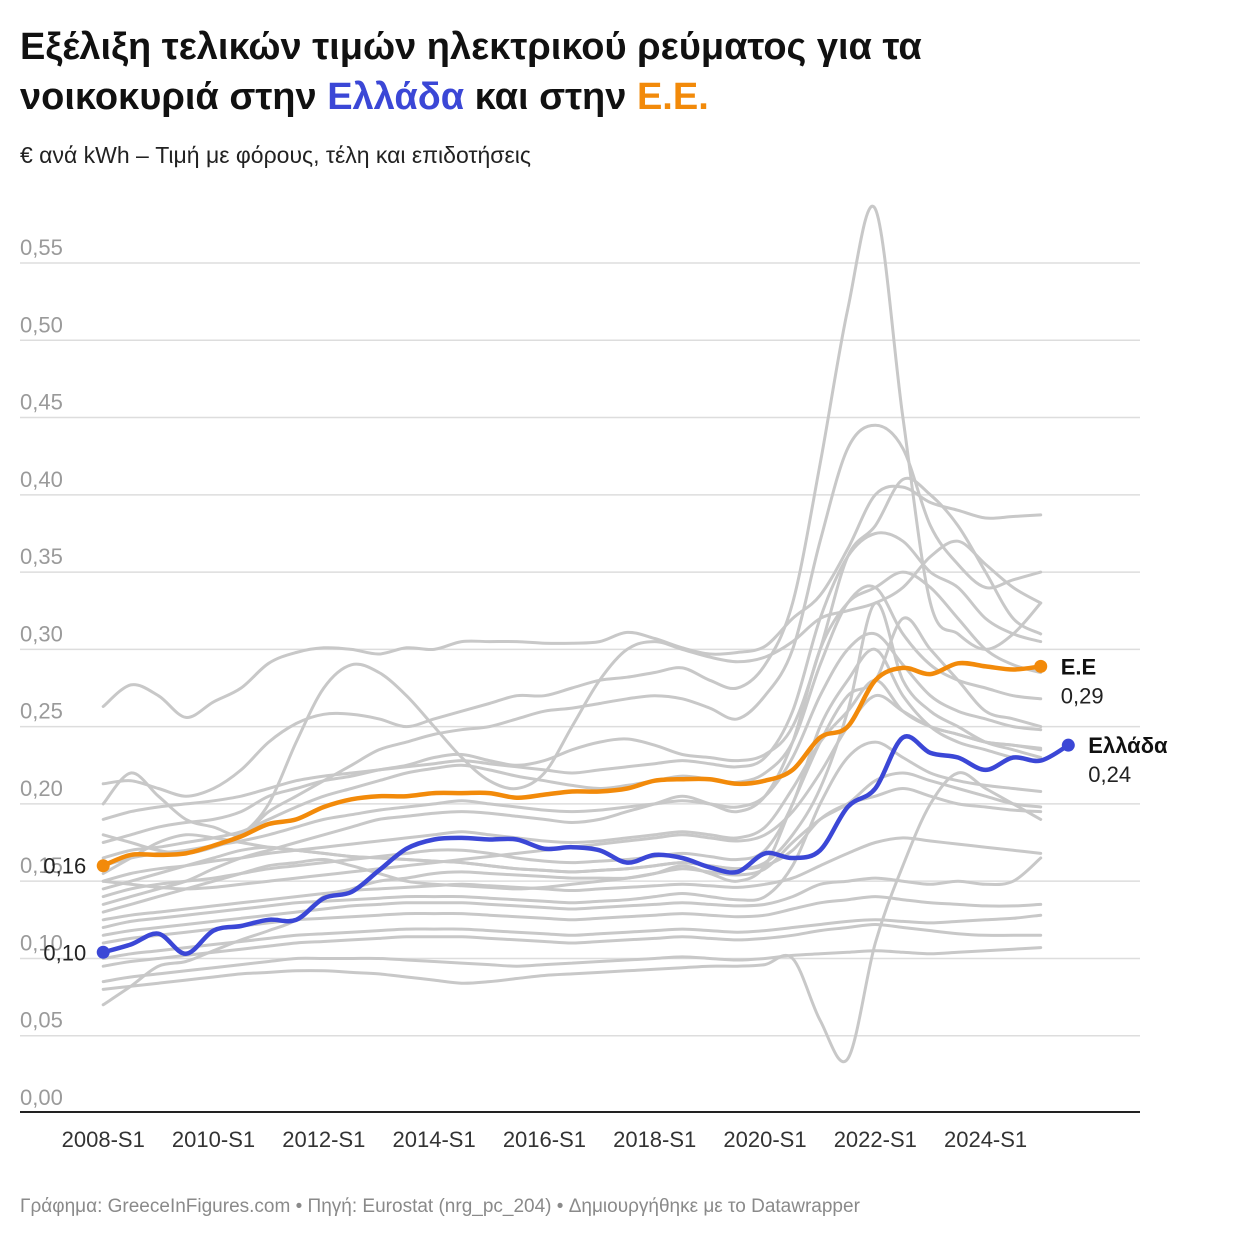 This screenshot has height=1240, width=1240. I want to click on end-value-label-greece: 0,24, so click(1109, 774).